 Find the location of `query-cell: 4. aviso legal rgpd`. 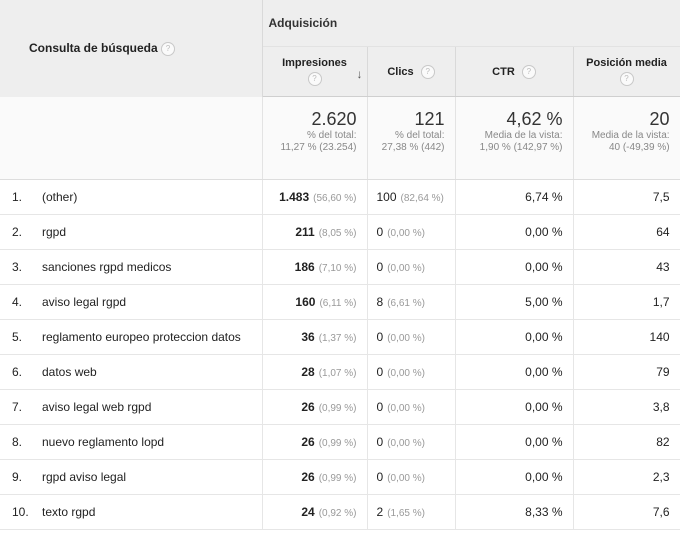

query-cell: 4. aviso legal rgpd is located at coordinates (131, 302).